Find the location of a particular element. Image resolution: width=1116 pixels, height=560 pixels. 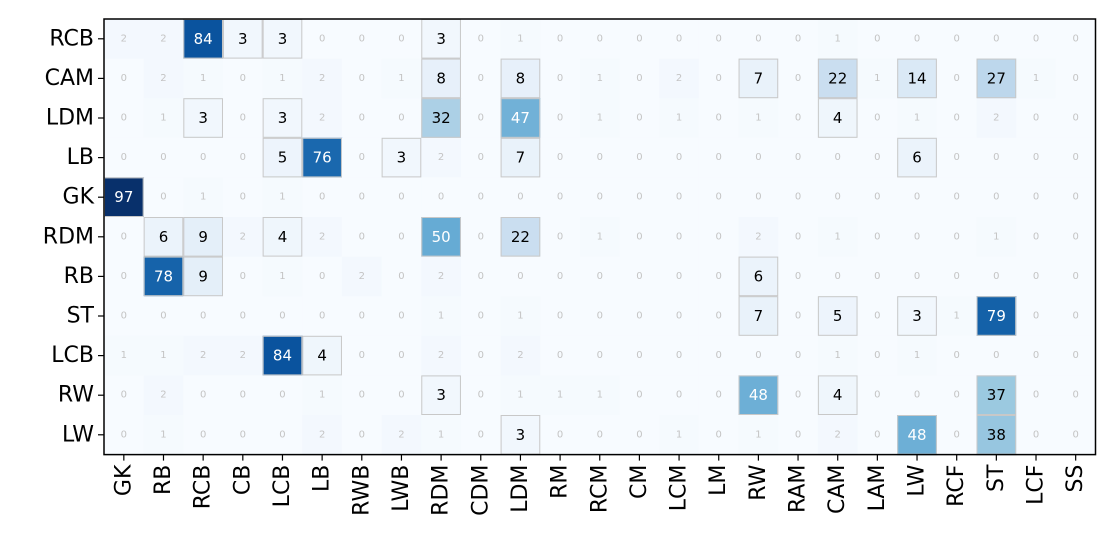

x-tick-label: RAM is located at coordinates (798, 489).